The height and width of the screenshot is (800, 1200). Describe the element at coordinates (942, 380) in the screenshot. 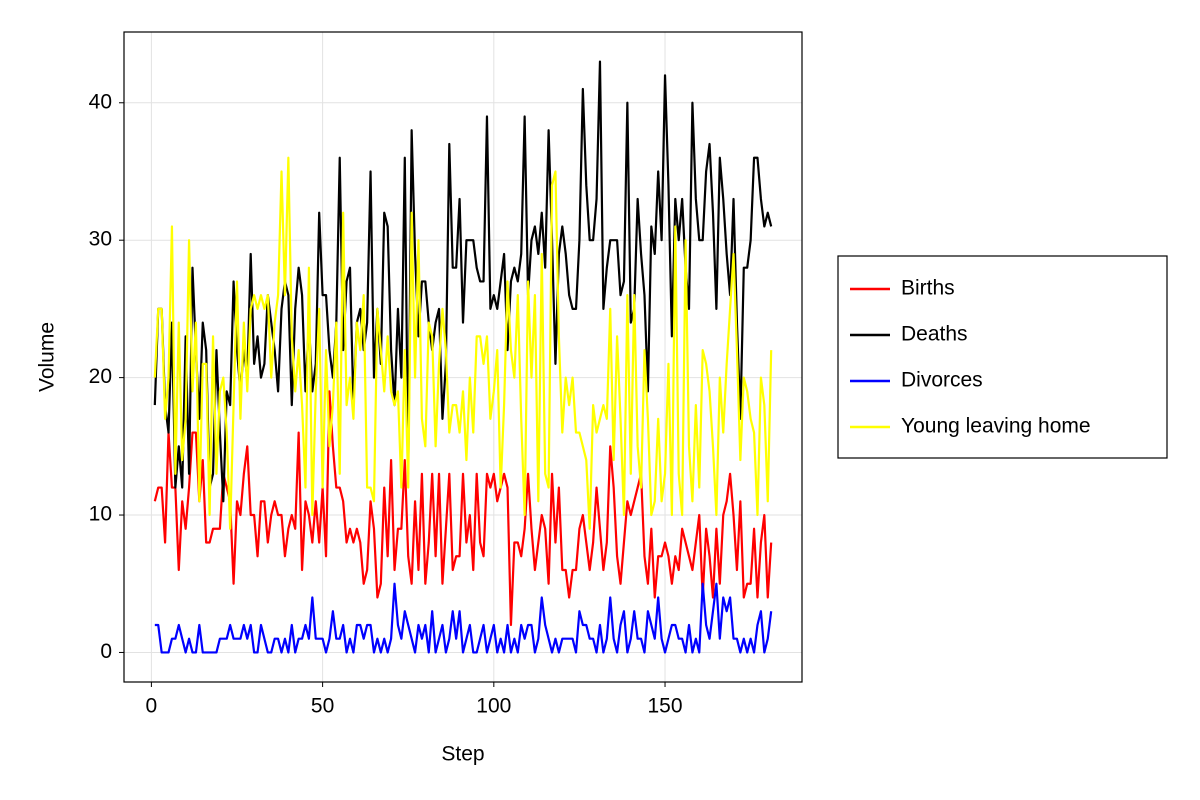

I see `legend-label: Divorces` at that location.